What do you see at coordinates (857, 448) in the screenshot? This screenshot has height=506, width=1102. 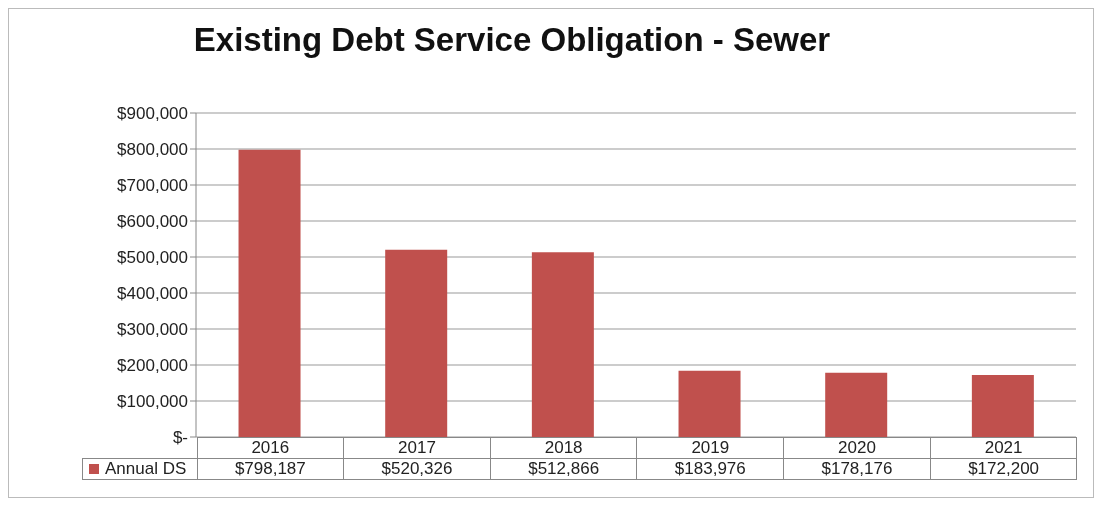 I see `x-tick-label: 2020` at bounding box center [857, 448].